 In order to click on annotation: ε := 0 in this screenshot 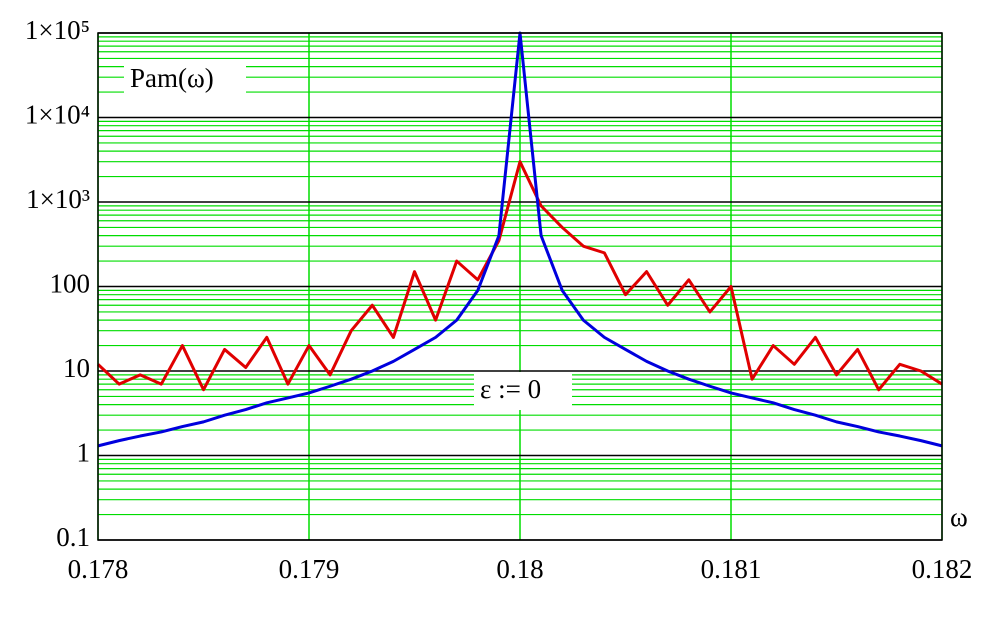, I will do `click(510, 389)`.